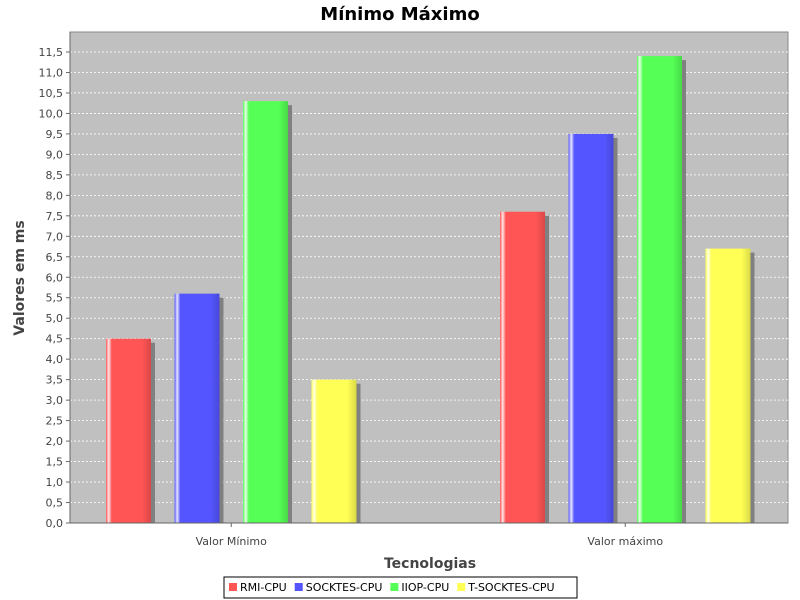 Image resolution: width=800 pixels, height=600 pixels. I want to click on y-tick-label: 8,5, so click(55, 175).